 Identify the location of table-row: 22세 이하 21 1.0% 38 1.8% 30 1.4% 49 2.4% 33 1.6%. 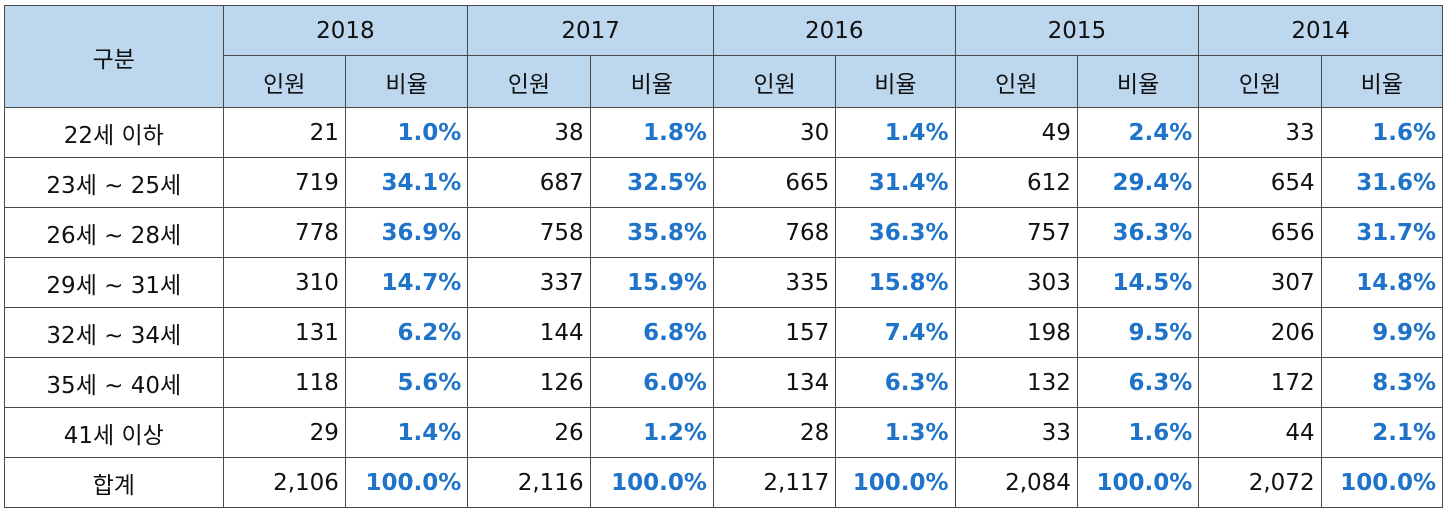
(724, 132).